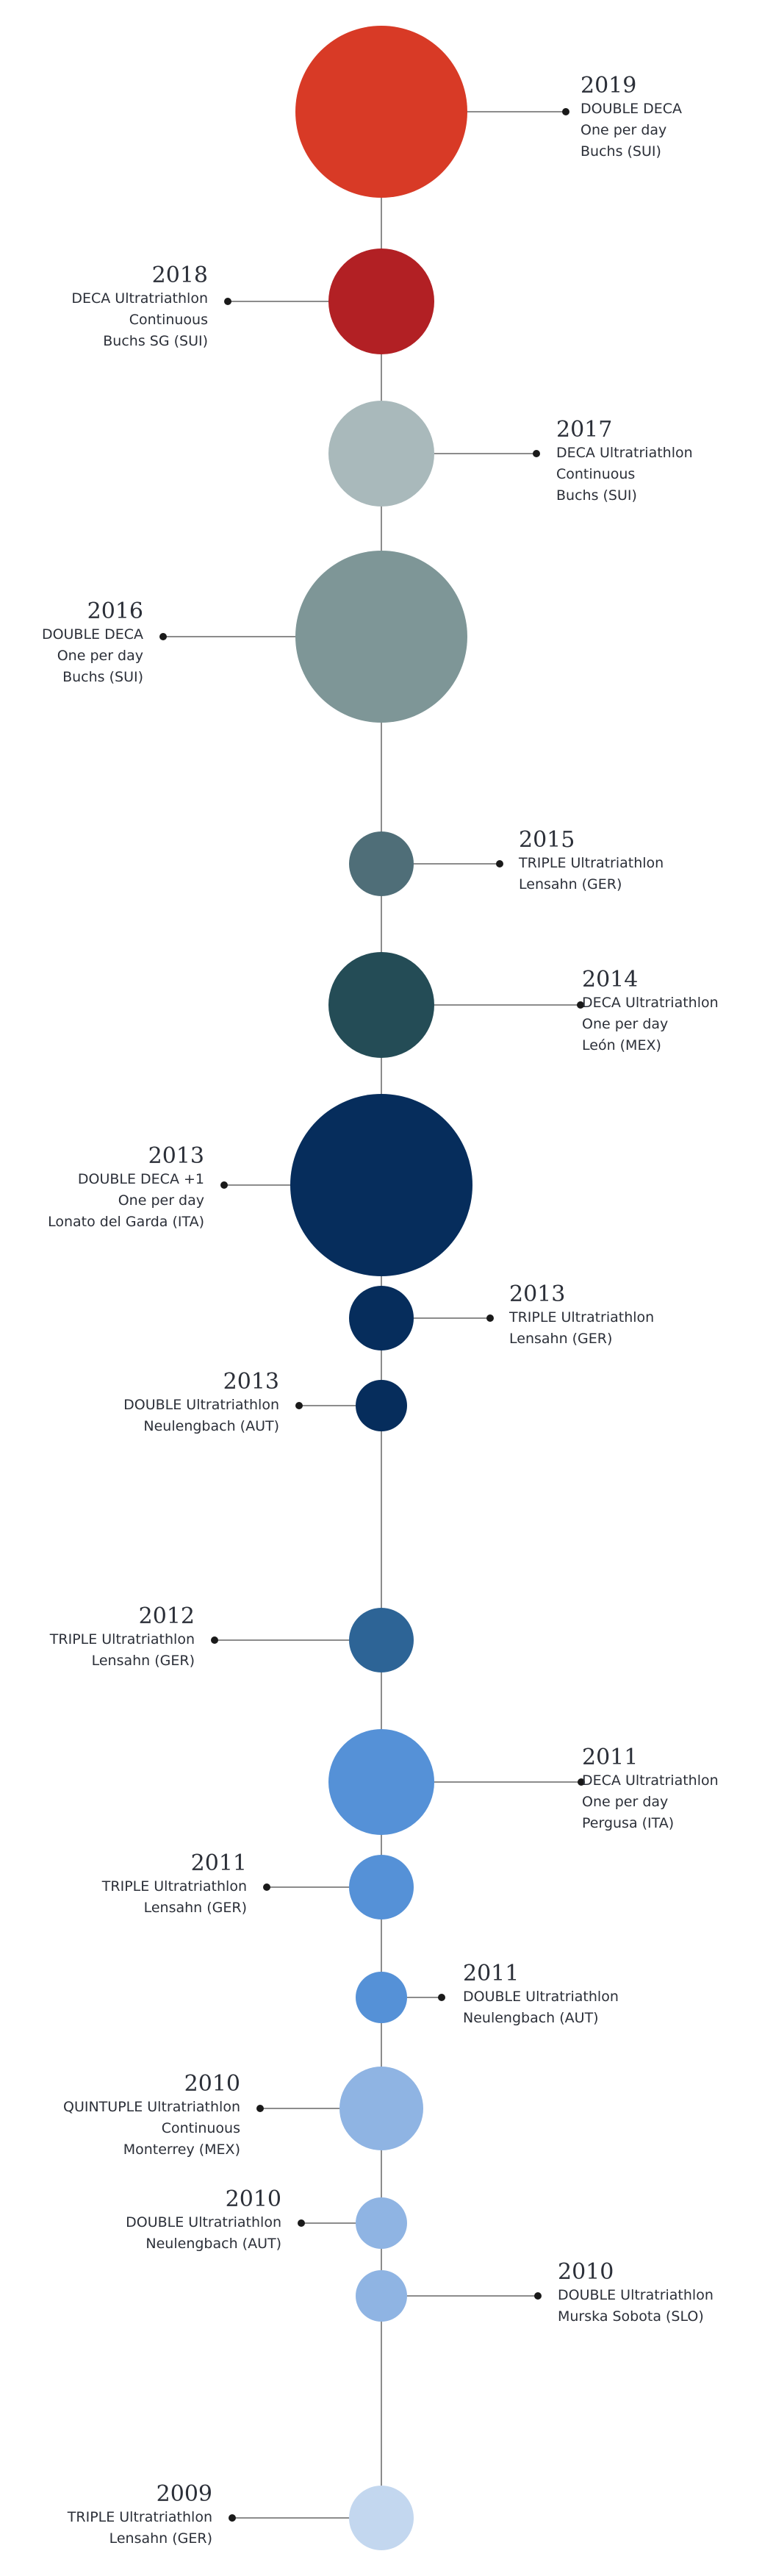  What do you see at coordinates (629, 1823) in the screenshot?
I see `event-detail-line: Pergusa (ITA)` at bounding box center [629, 1823].